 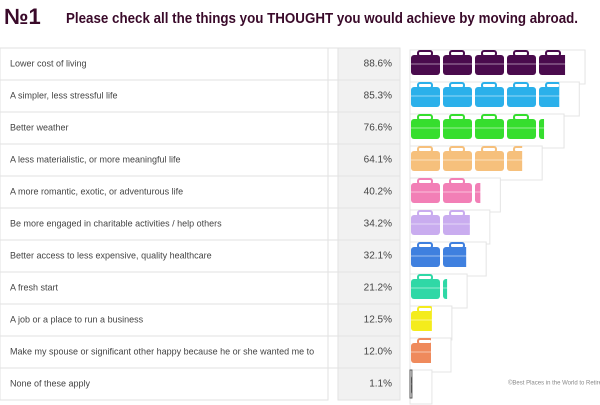 I want to click on value-label: 12.5%, so click(x=378, y=320).